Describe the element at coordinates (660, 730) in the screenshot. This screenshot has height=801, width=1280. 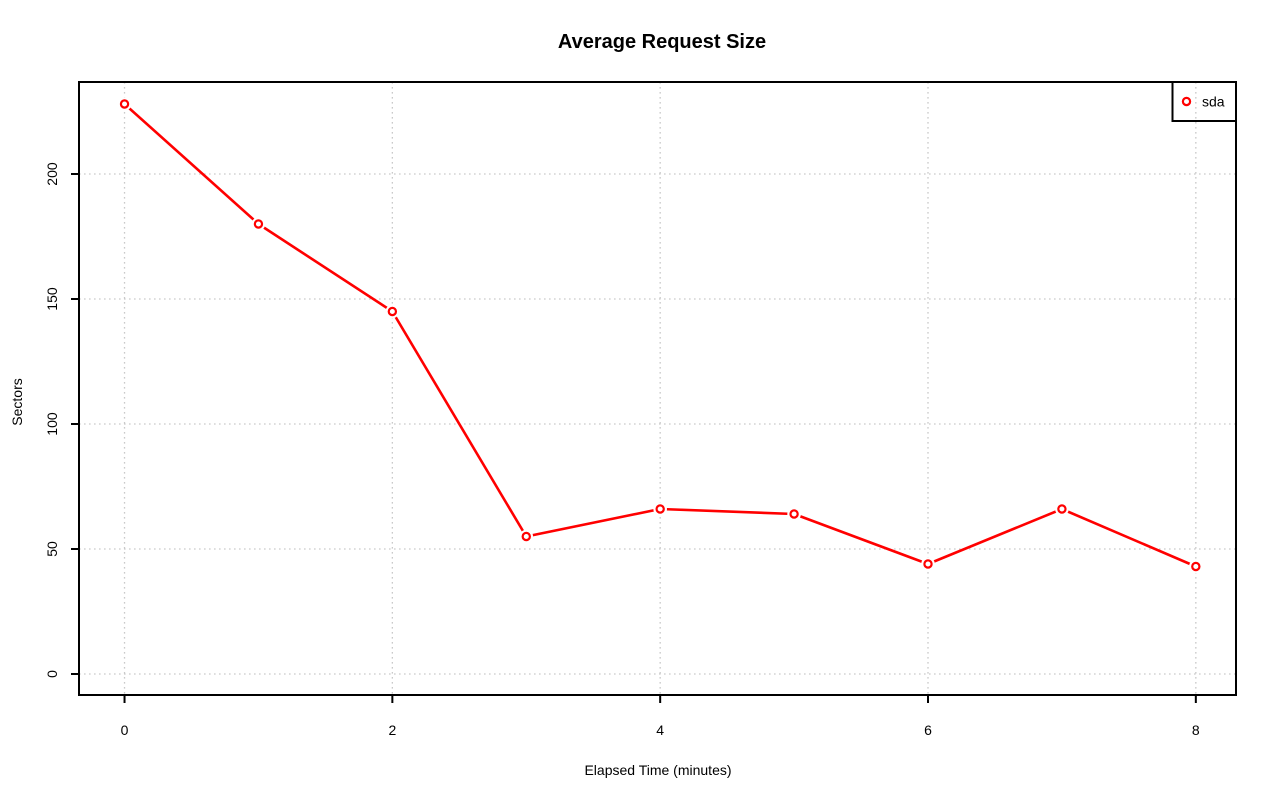
I see `x-tick-label: 4` at that location.